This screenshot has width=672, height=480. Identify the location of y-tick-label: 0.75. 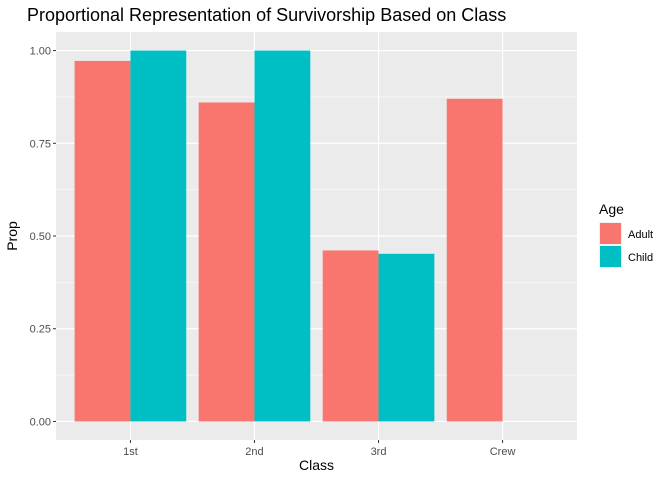
(40, 144).